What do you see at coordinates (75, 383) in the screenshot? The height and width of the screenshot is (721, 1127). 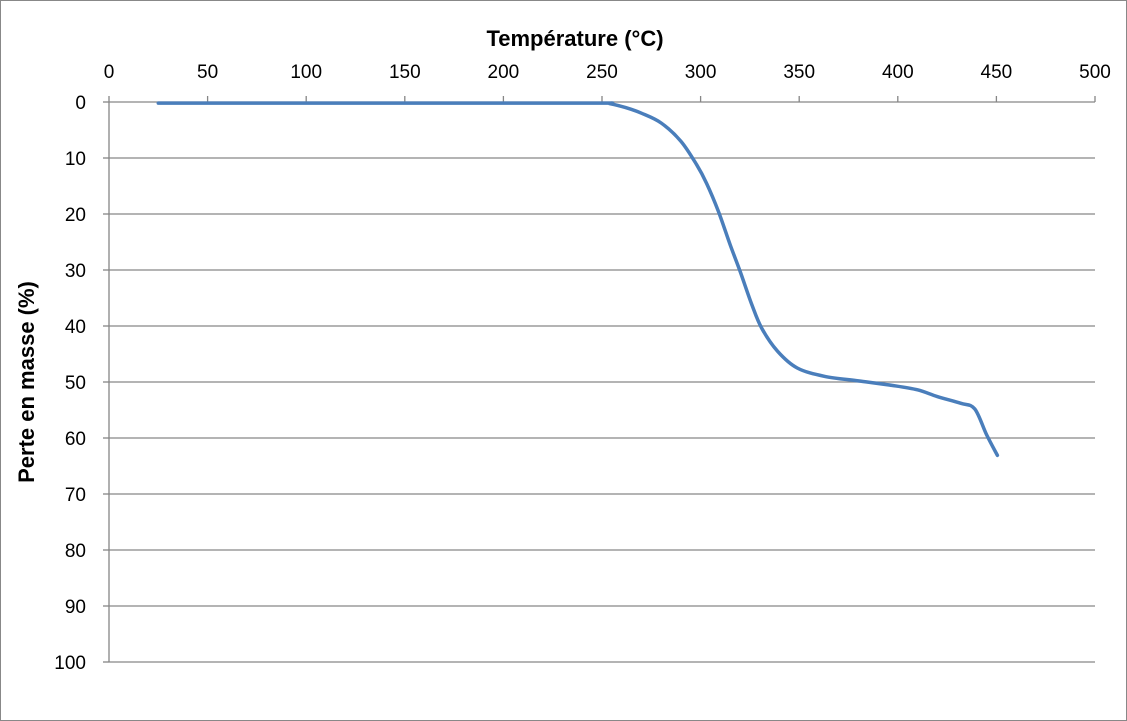 I see `y-tick-label: 50` at bounding box center [75, 383].